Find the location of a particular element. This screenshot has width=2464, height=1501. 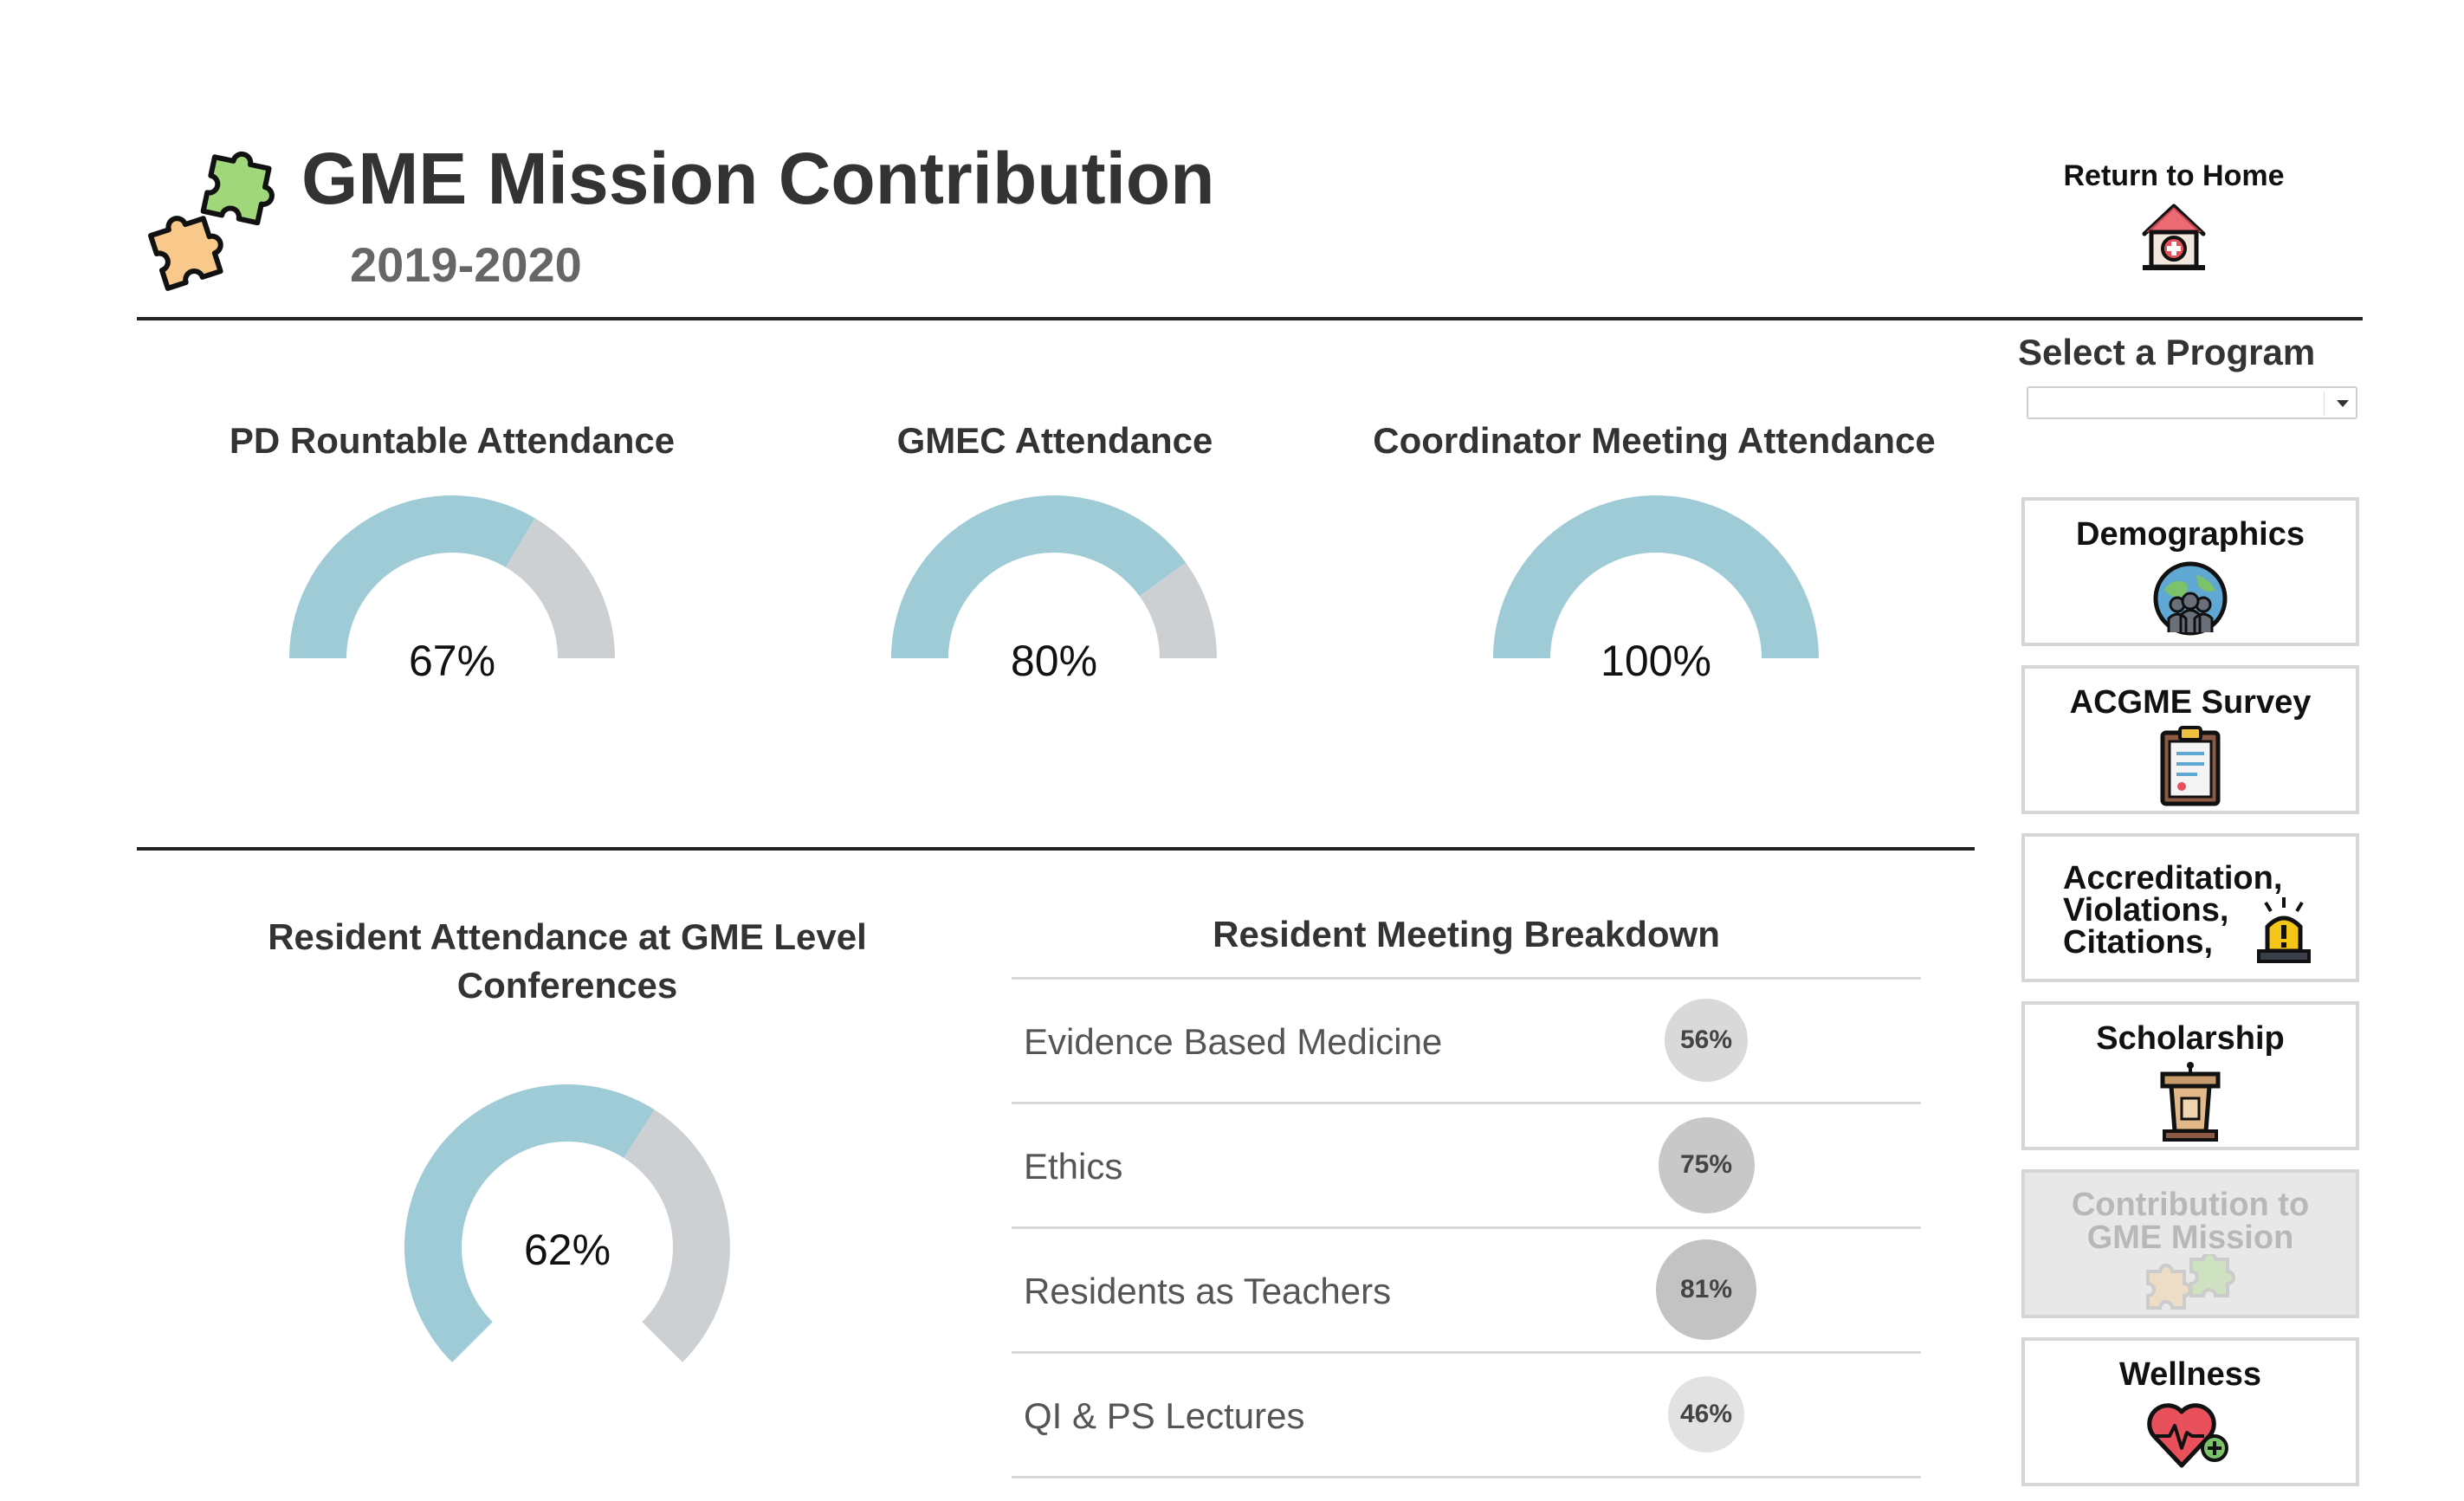

breakdown-pct-circle: 46% is located at coordinates (1706, 1414).